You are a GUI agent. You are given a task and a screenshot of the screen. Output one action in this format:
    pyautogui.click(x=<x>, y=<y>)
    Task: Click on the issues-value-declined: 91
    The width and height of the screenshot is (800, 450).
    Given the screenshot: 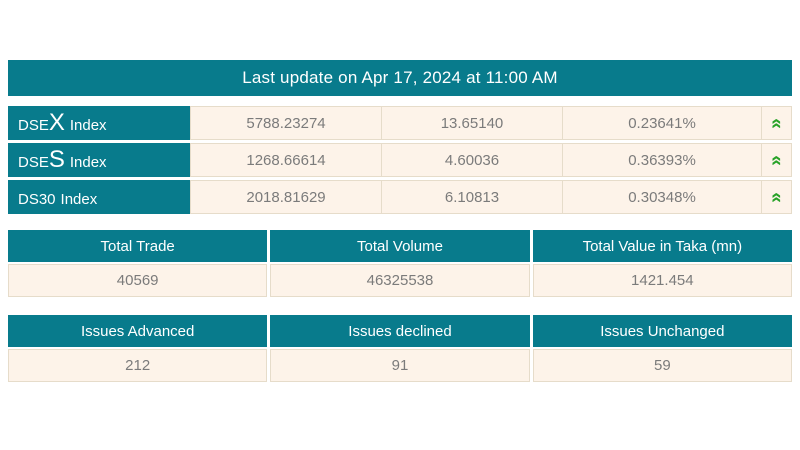 What is the action you would take?
    pyautogui.click(x=400, y=365)
    